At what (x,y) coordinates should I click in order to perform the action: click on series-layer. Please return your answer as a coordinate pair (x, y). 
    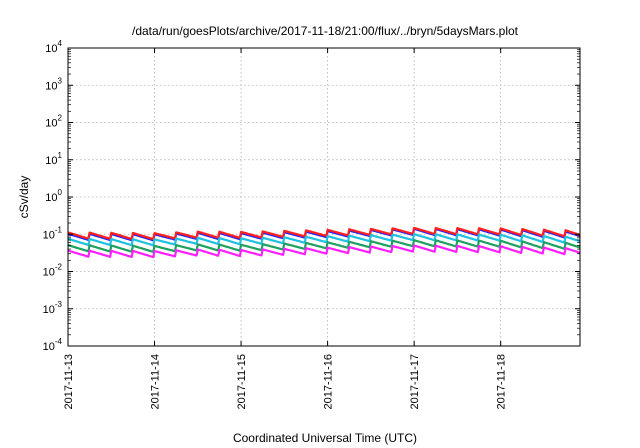
    Looking at the image, I should click on (324, 242).